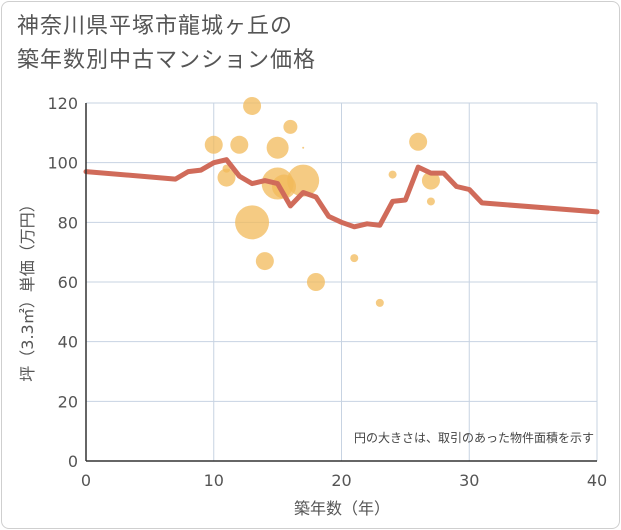 The image size is (621, 530). I want to click on x-tick-label-30: 30, so click(469, 480).